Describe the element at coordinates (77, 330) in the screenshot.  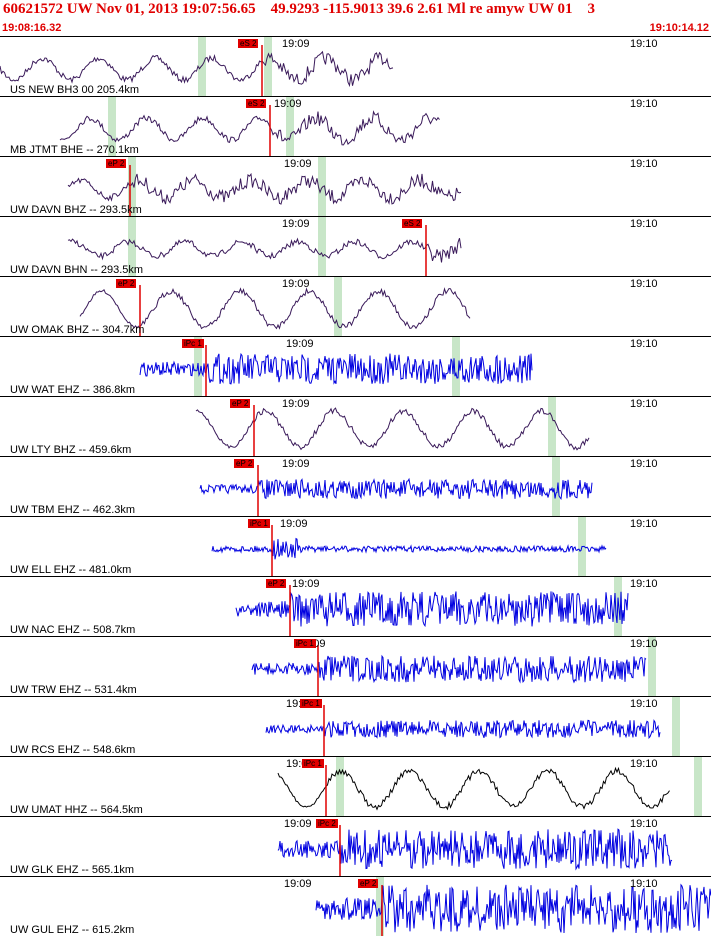
I see `station-label: UW OMAK BHZ -- 304.7km` at that location.